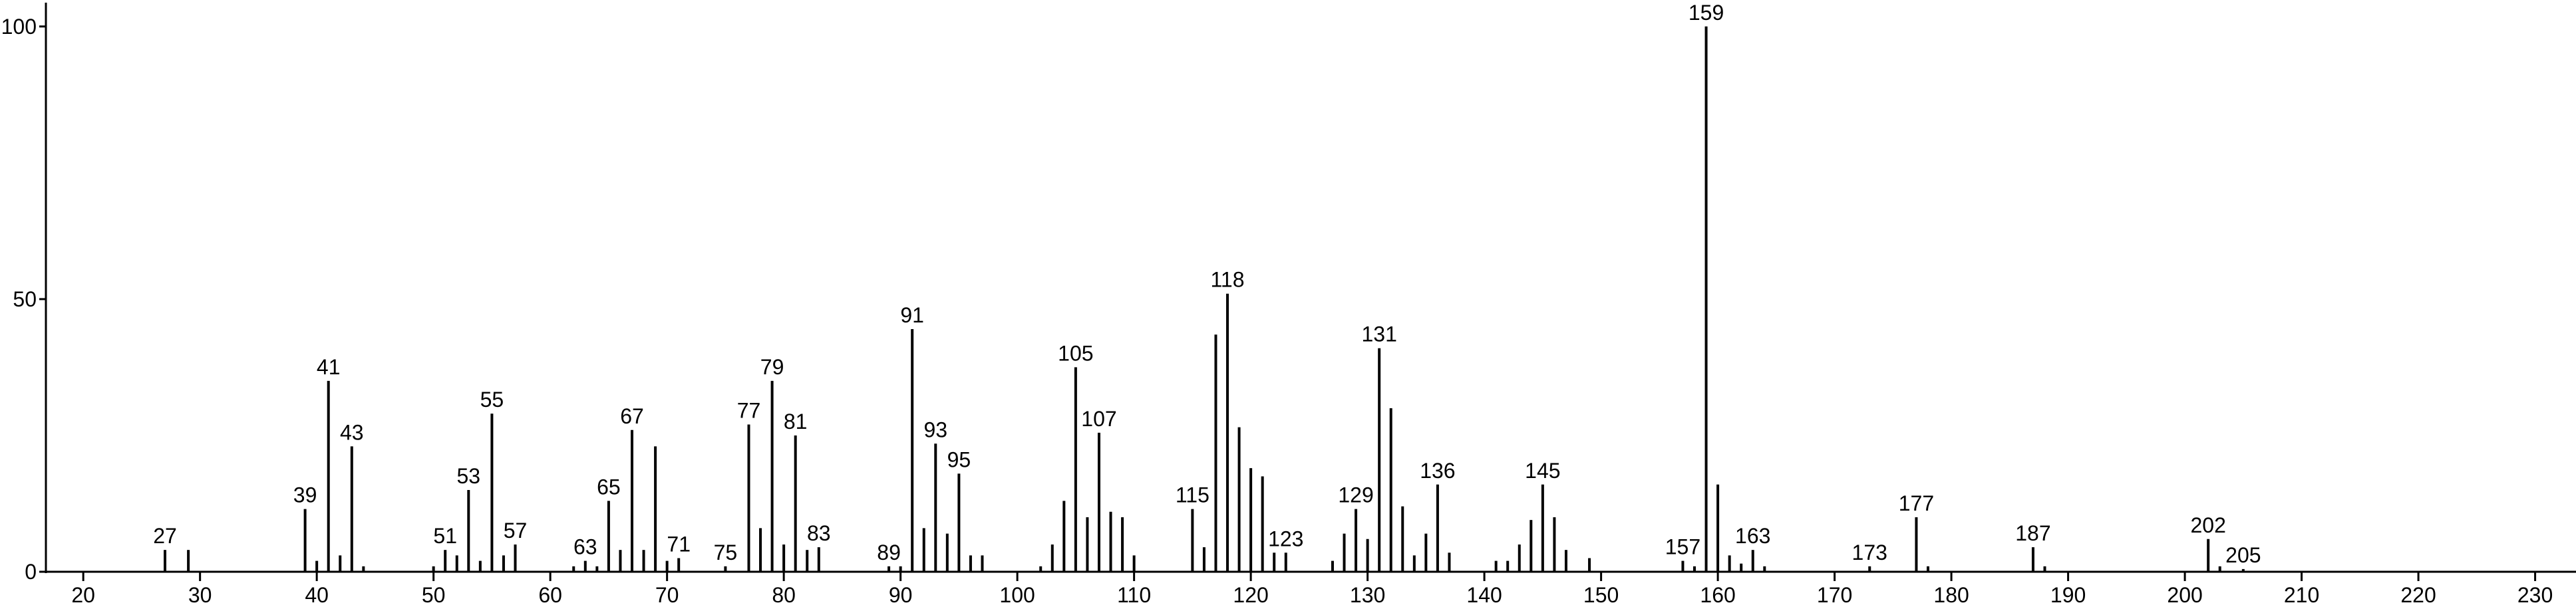  Describe the element at coordinates (819, 533) in the screenshot. I see `peak-label: 83` at that location.